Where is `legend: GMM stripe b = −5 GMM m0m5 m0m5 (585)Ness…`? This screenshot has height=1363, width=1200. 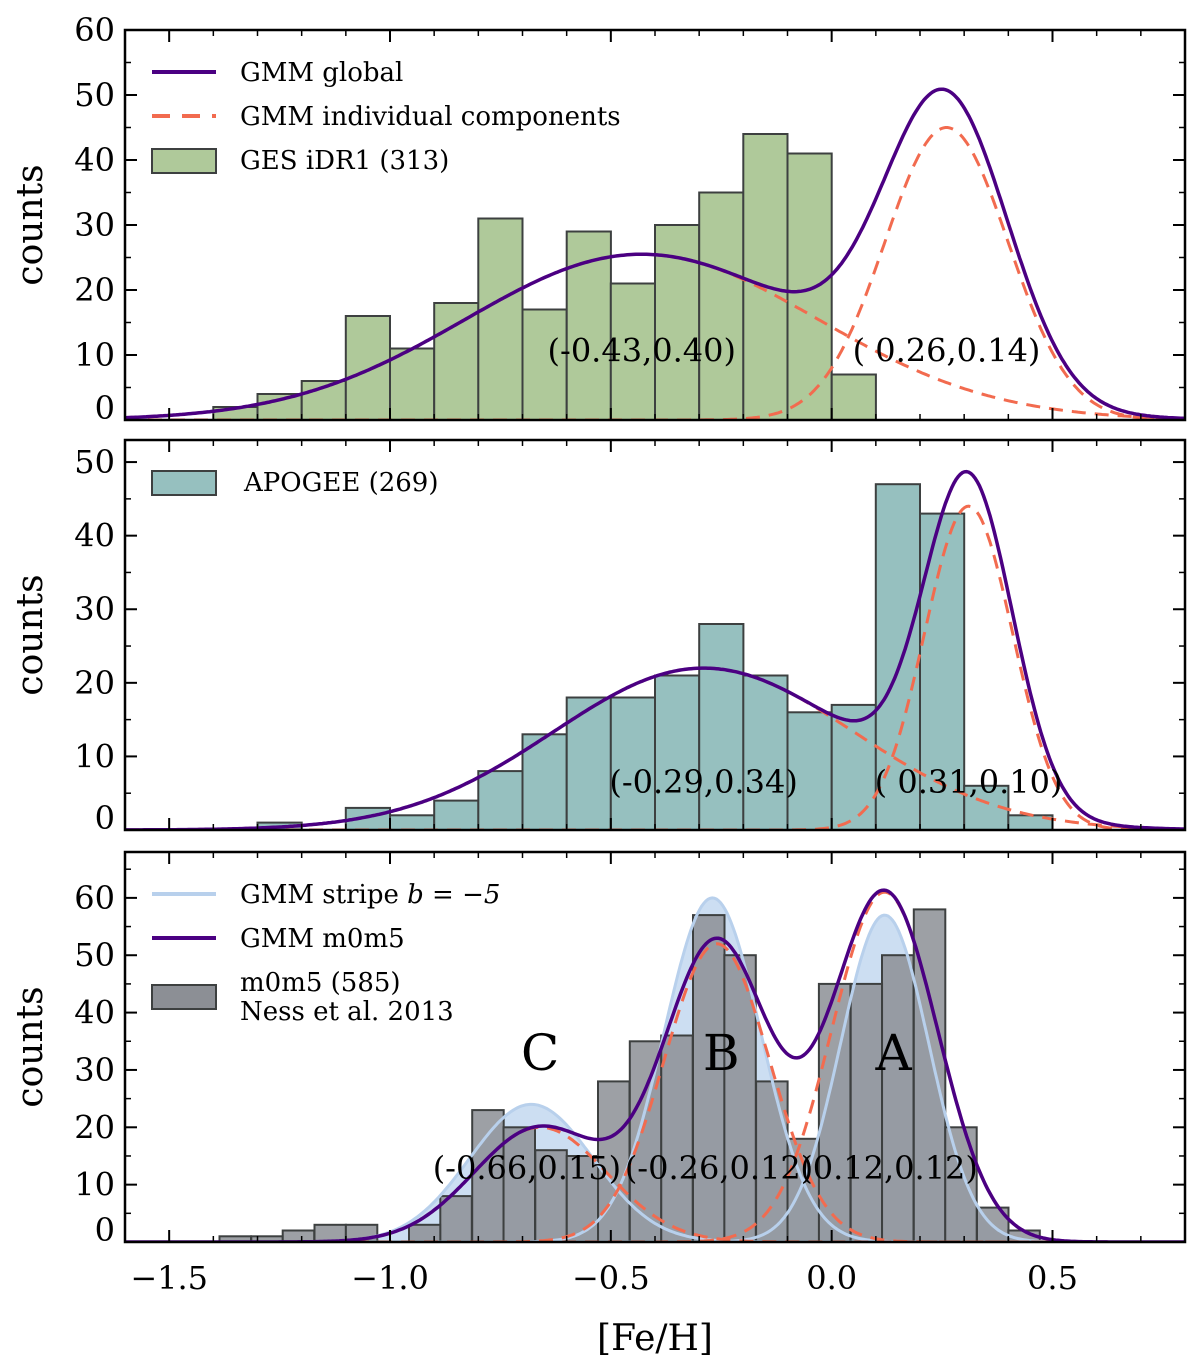
legend: GMM stripe b = −5 GMM m0m5 m0m5 (585)Ness… is located at coordinates (325, 953).